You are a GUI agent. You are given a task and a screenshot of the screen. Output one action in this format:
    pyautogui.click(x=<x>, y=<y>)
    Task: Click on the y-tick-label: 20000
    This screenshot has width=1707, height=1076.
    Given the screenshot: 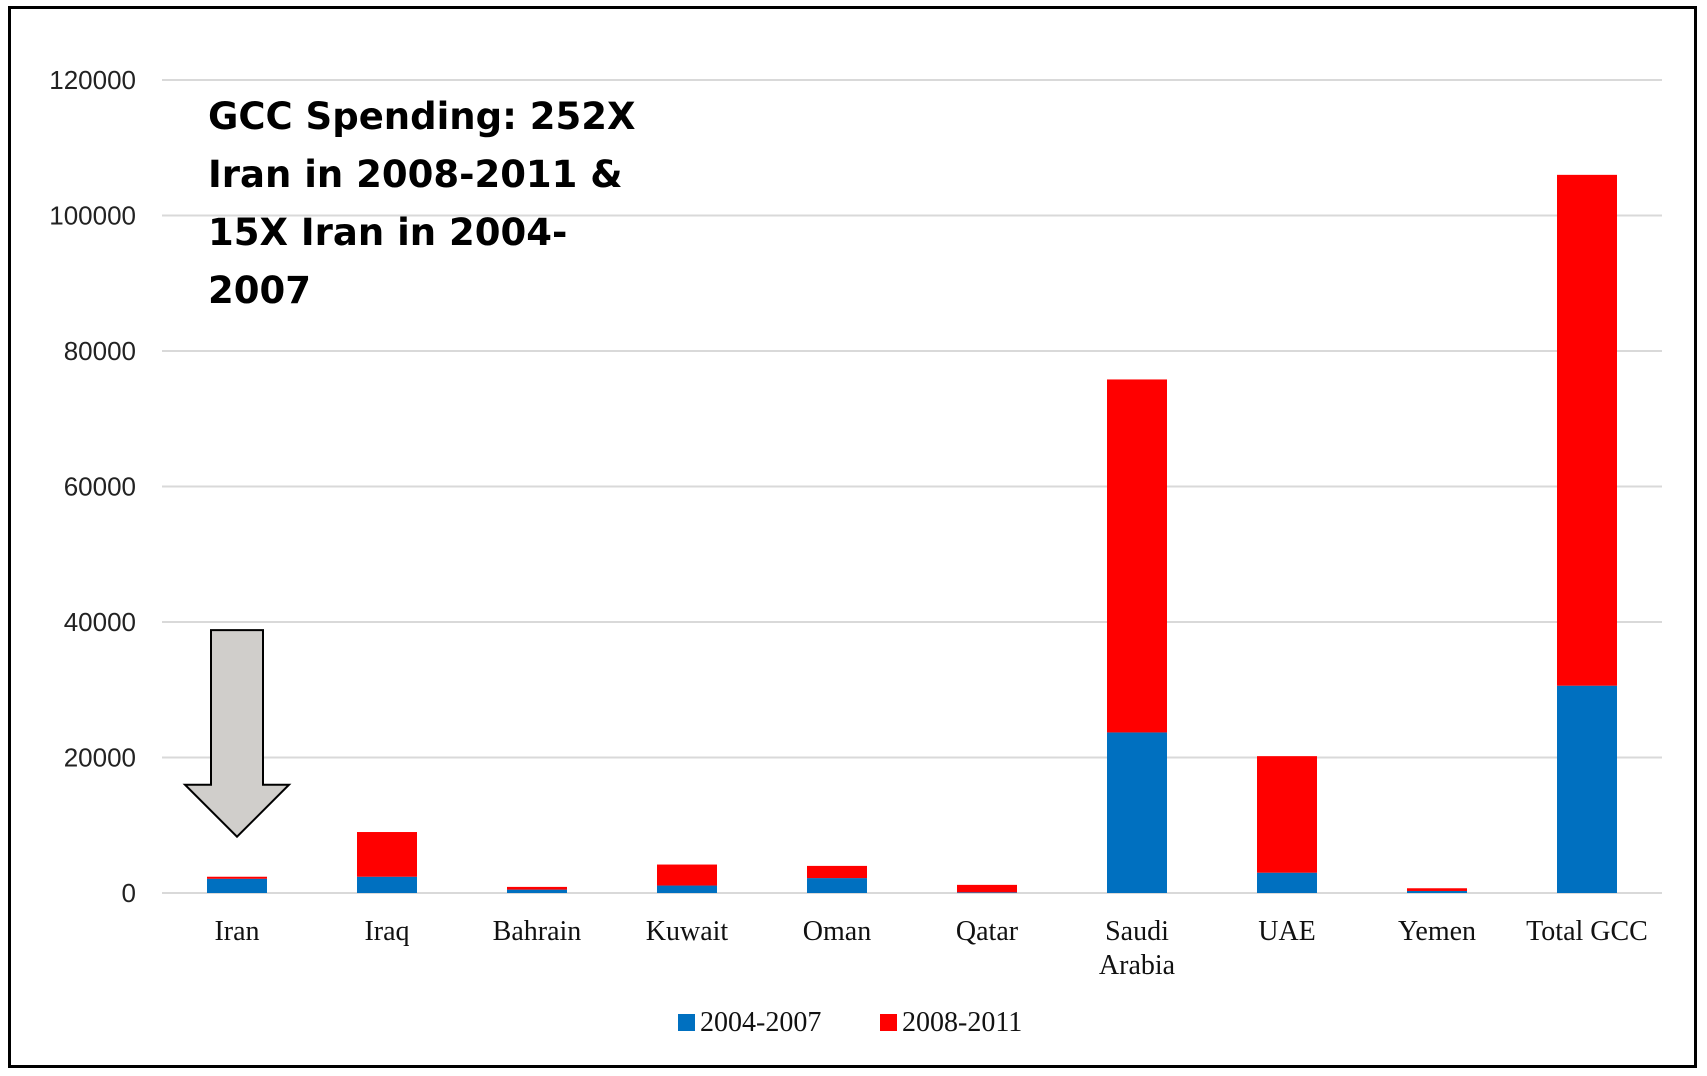 What is the action you would take?
    pyautogui.click(x=100, y=758)
    